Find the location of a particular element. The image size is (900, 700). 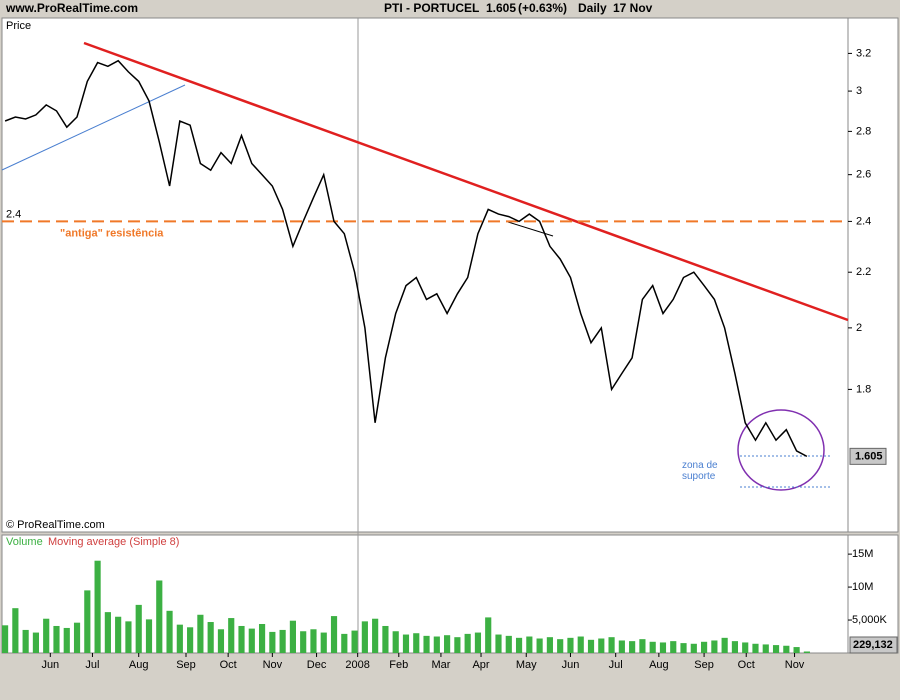

y-tick-label: 2.6 is located at coordinates (863, 175).